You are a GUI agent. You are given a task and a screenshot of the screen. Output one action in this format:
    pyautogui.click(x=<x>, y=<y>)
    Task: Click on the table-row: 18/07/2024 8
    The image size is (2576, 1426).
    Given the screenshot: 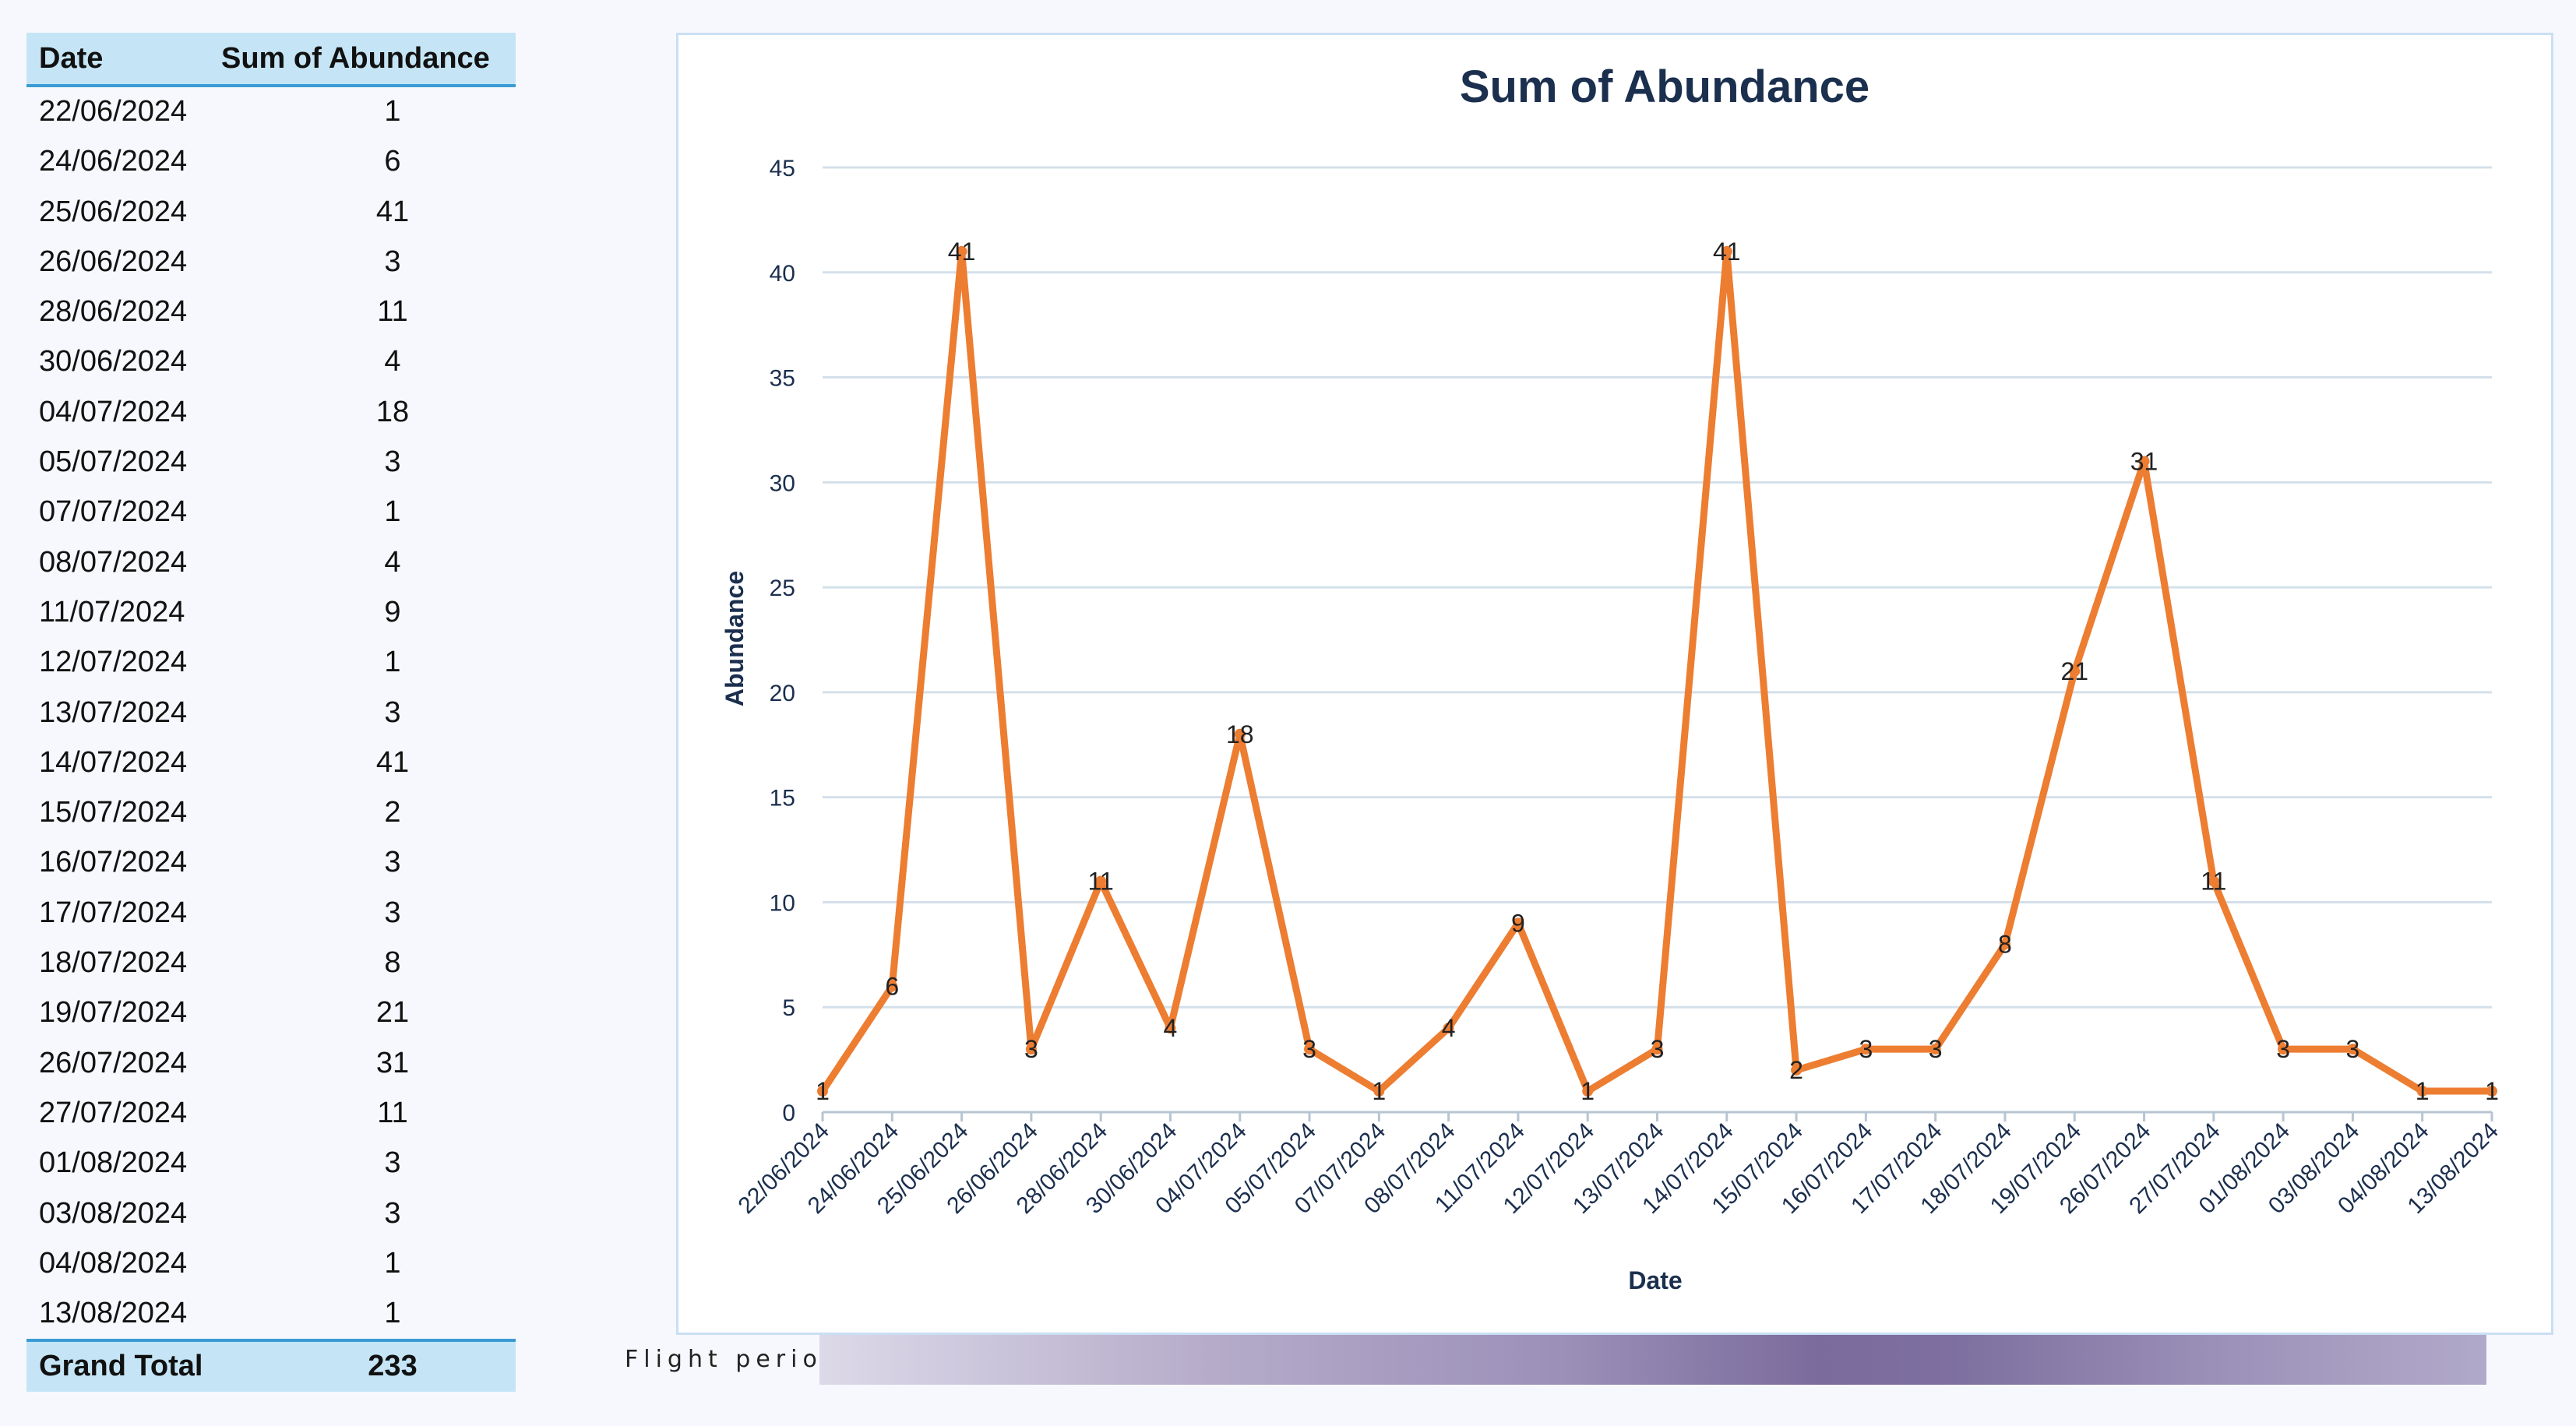 What is the action you would take?
    pyautogui.click(x=271, y=963)
    